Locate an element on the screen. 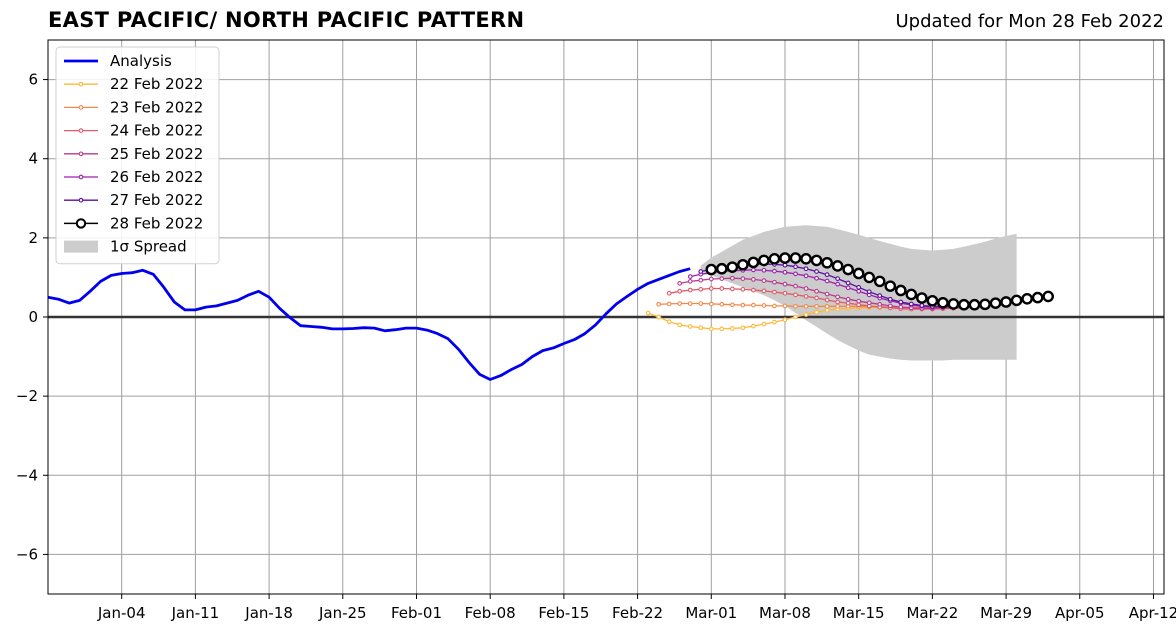  analysis-line is located at coordinates (369, 324).